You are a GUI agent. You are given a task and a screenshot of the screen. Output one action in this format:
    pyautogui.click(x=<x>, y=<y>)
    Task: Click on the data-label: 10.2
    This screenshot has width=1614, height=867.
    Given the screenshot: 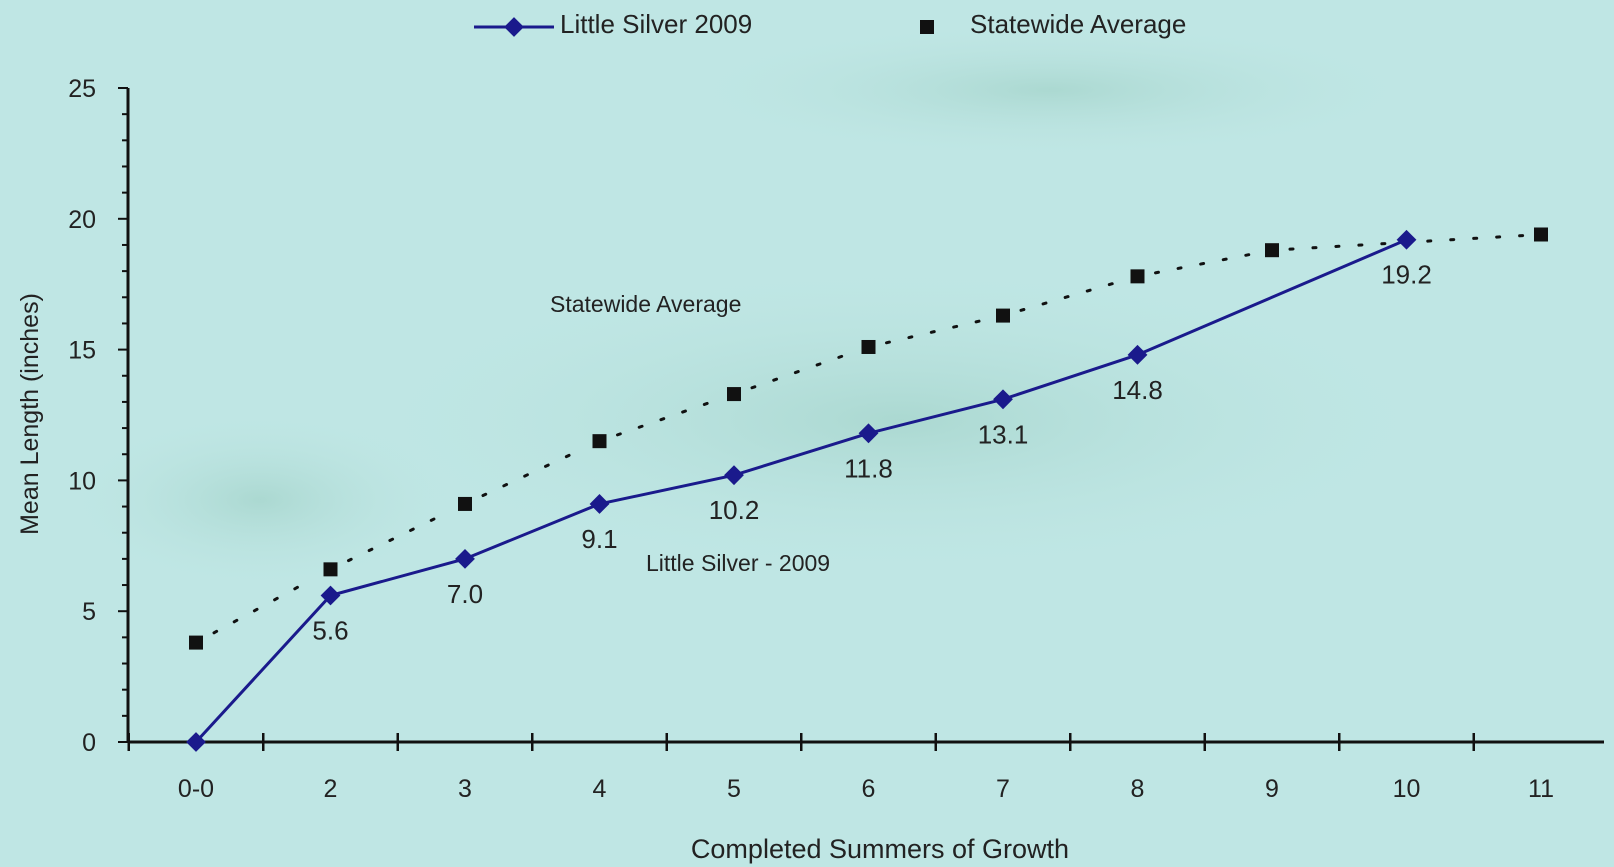 What is the action you would take?
    pyautogui.click(x=734, y=510)
    